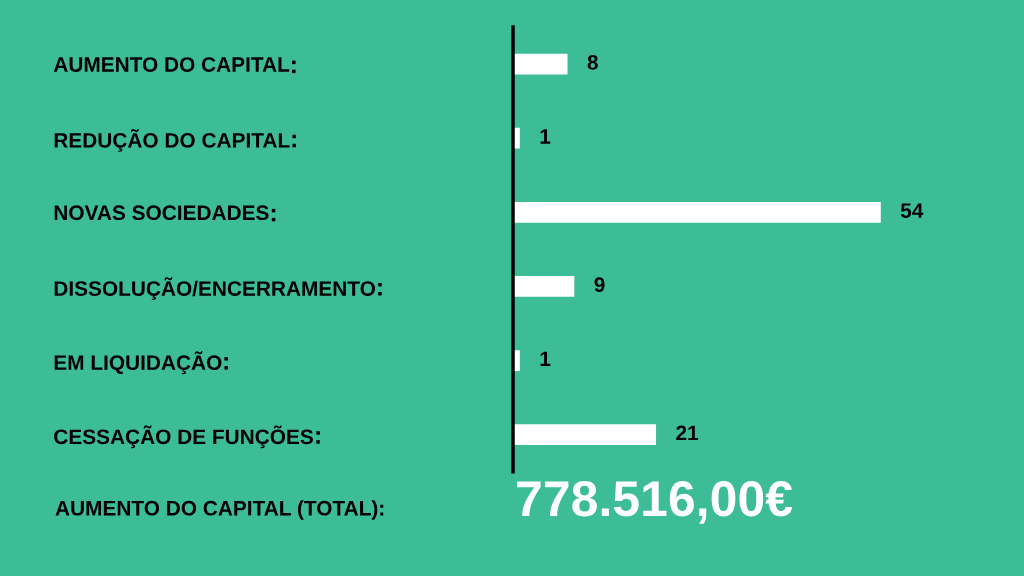  What do you see at coordinates (172, 140) in the screenshot?
I see `y-tick-label: REDUÇÃO DO CAPITAL` at bounding box center [172, 140].